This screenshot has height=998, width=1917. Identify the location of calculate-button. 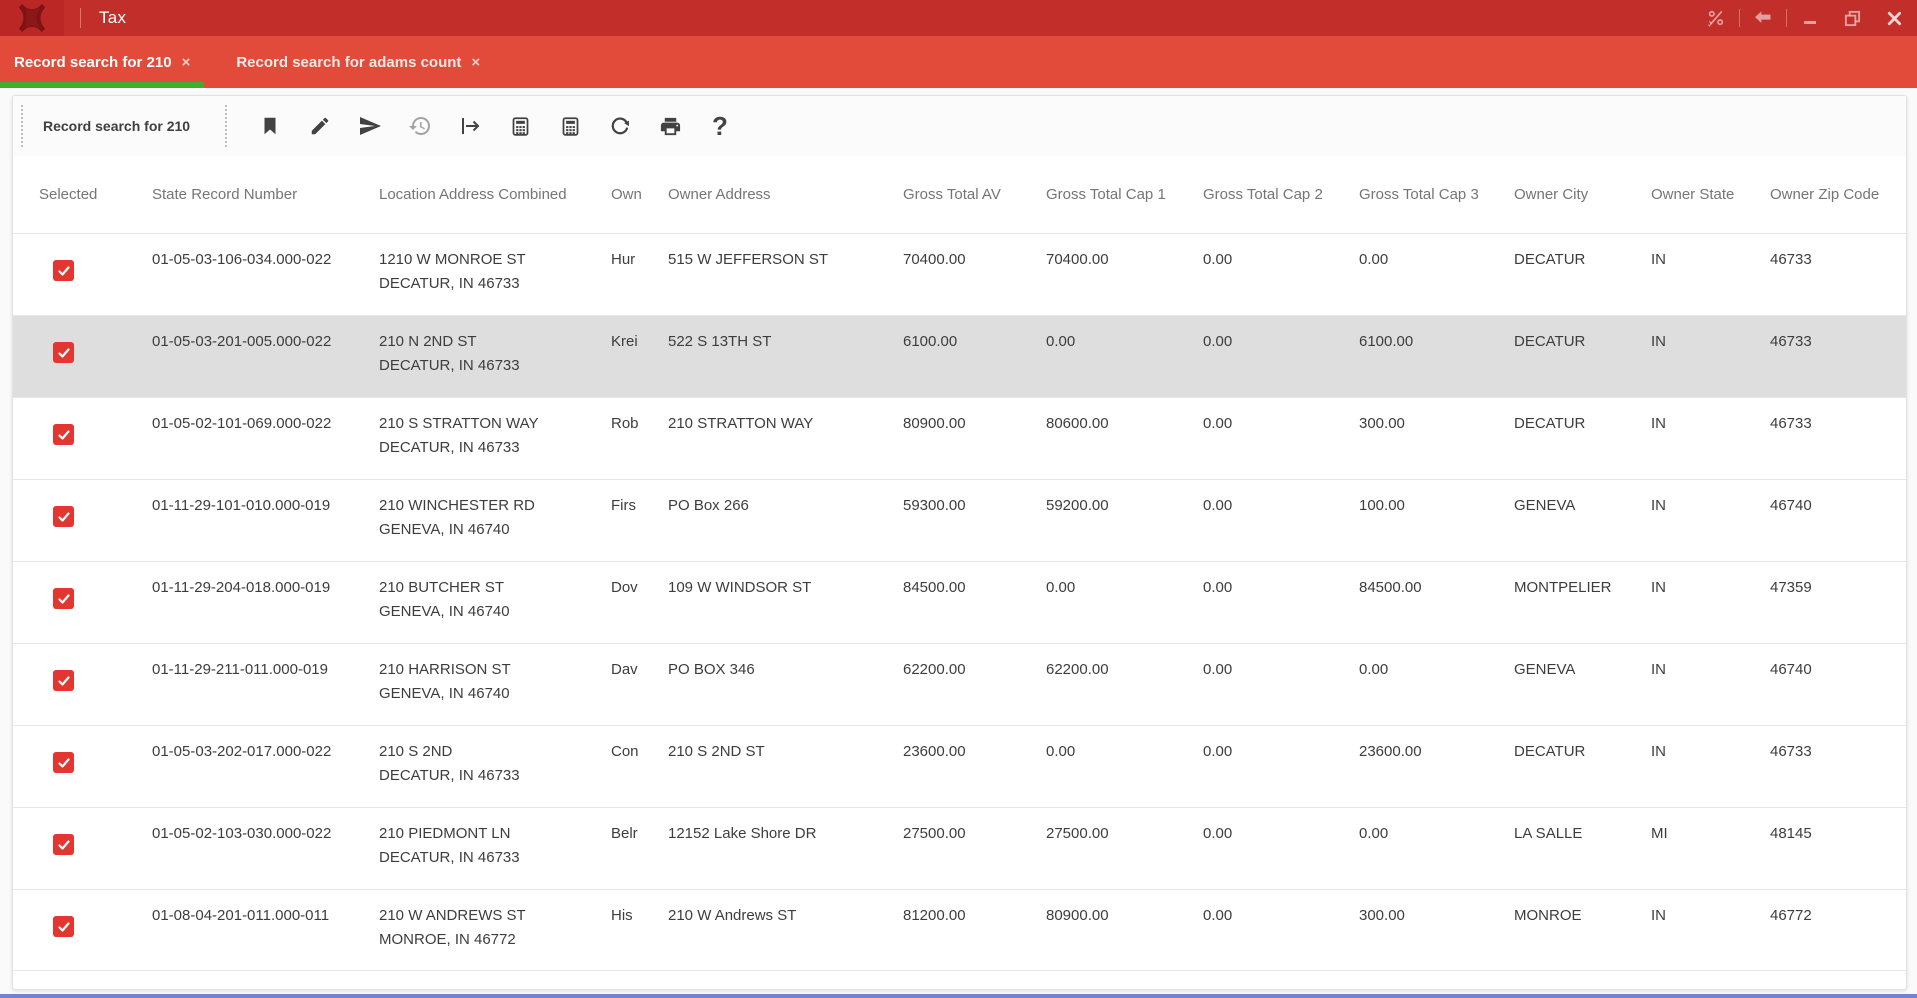
(520, 126).